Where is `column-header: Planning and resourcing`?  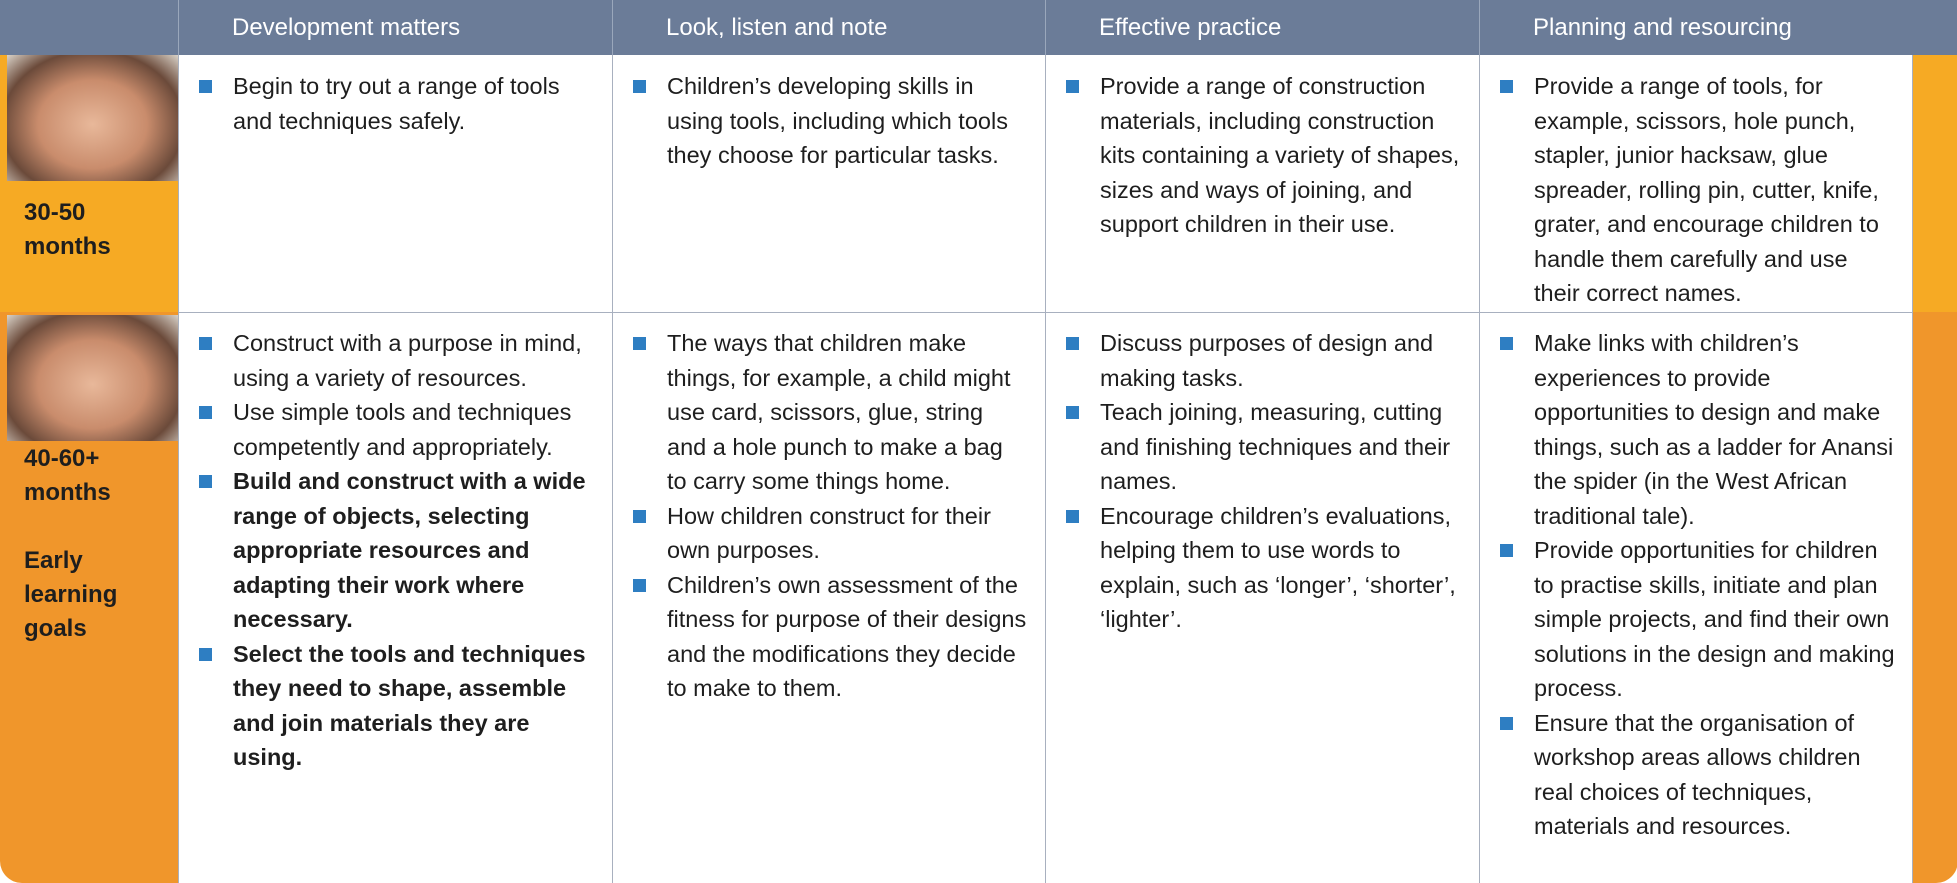 column-header: Planning and resourcing is located at coordinates (1696, 27).